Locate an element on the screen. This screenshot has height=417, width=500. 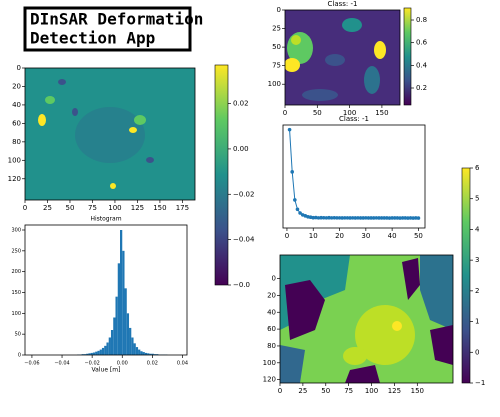
y-tick-label: 300 is located at coordinates (16, 231).